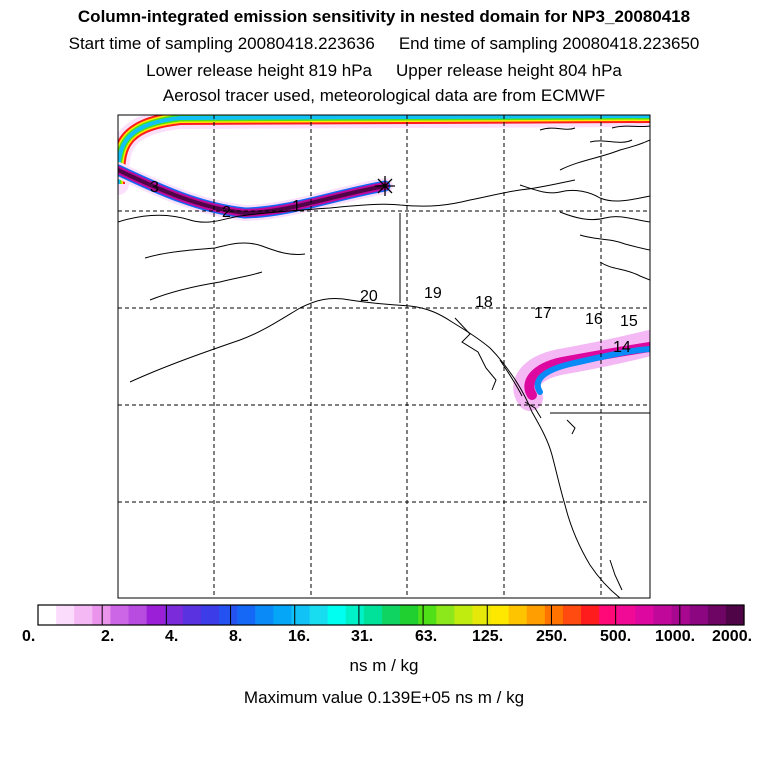 The image size is (768, 768). What do you see at coordinates (629, 321) in the screenshot?
I see `day-label: 15` at bounding box center [629, 321].